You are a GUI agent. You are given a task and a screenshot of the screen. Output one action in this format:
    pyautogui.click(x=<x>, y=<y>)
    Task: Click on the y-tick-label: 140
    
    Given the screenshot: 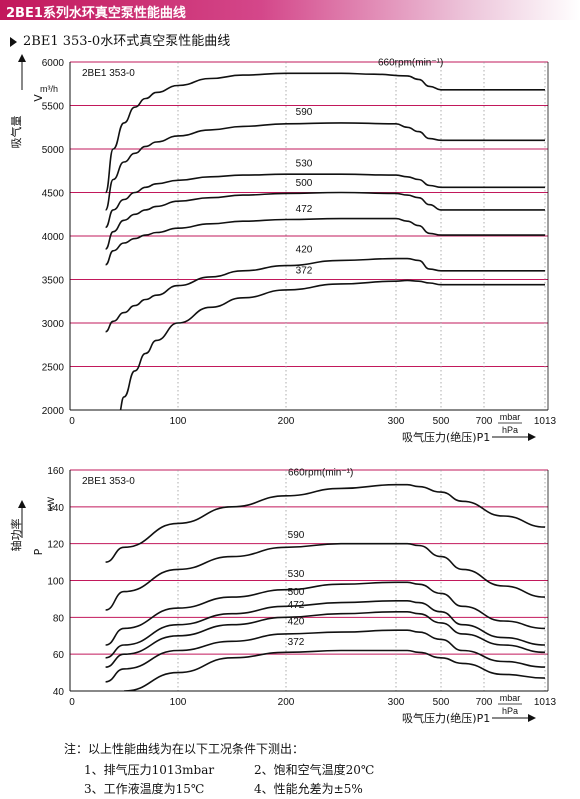 What is the action you would take?
    pyautogui.click(x=55, y=508)
    